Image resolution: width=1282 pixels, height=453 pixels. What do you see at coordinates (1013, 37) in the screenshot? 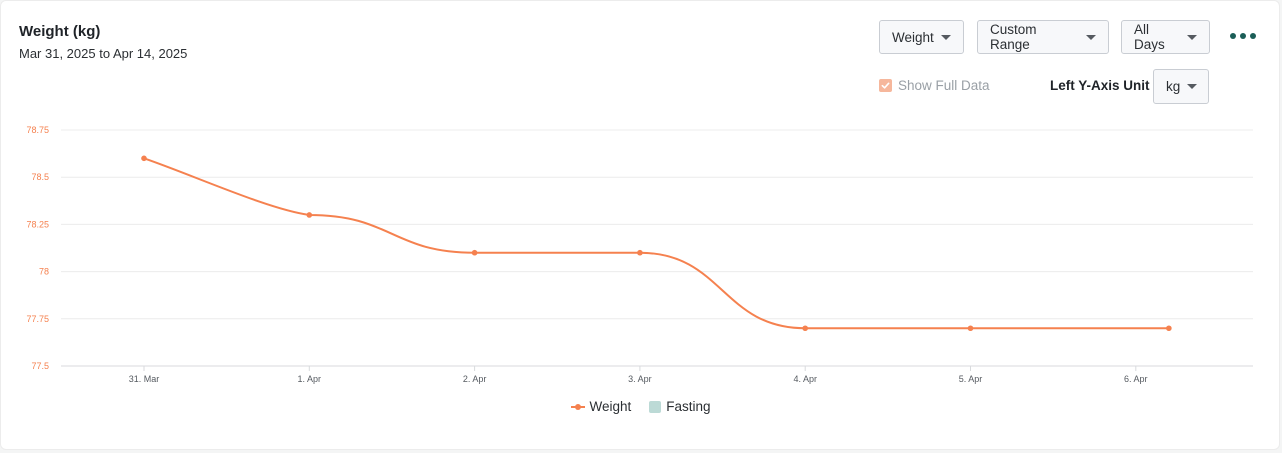
I see `range-dropdown-label: Custom Range` at bounding box center [1013, 37].